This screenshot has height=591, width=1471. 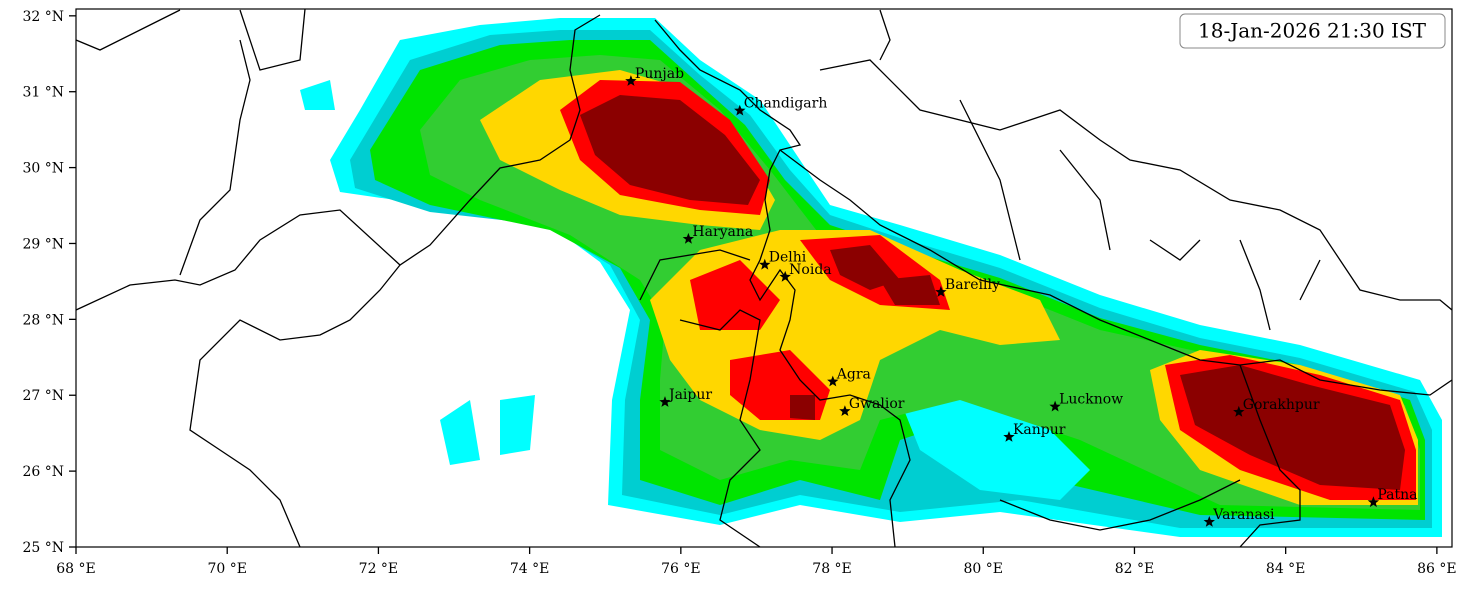 I want to click on city-label: Bareilly, so click(x=972, y=285).